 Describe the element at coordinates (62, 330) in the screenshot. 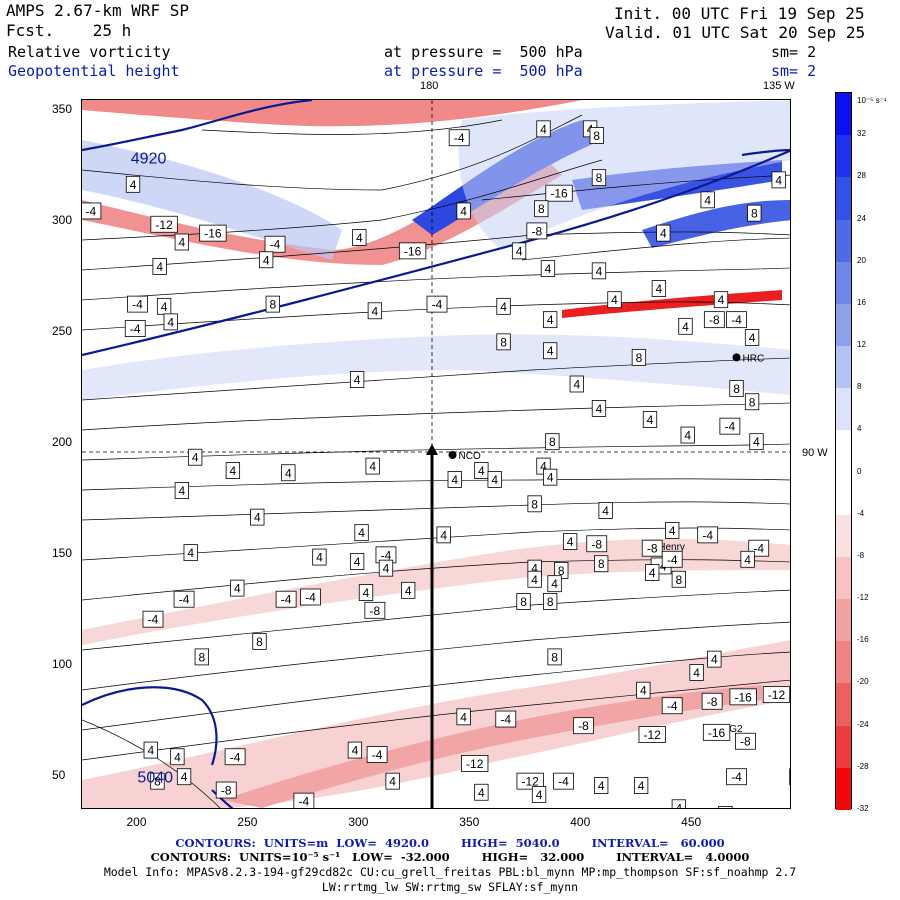

I see `y-tick-label: 250` at that location.